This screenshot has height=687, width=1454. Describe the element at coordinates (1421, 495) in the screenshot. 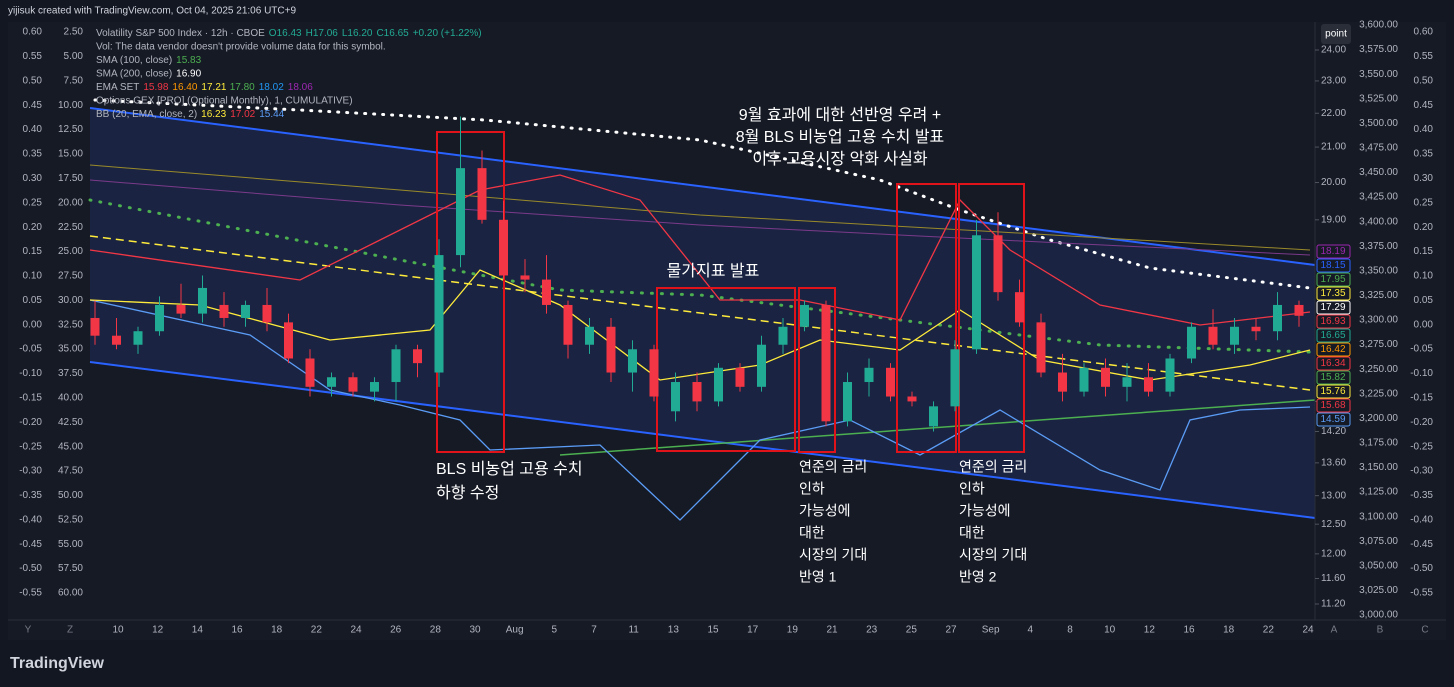

I see `axis-label: -0.35` at that location.